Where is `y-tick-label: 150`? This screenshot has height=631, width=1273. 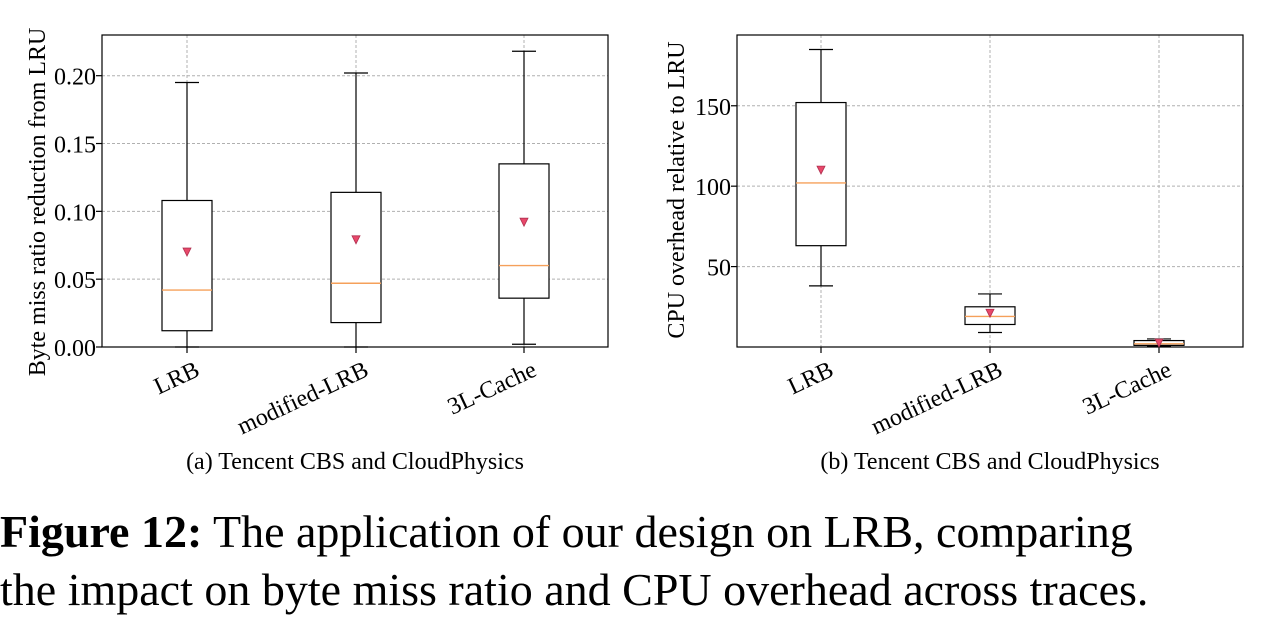 y-tick-label: 150 is located at coordinates (713, 108).